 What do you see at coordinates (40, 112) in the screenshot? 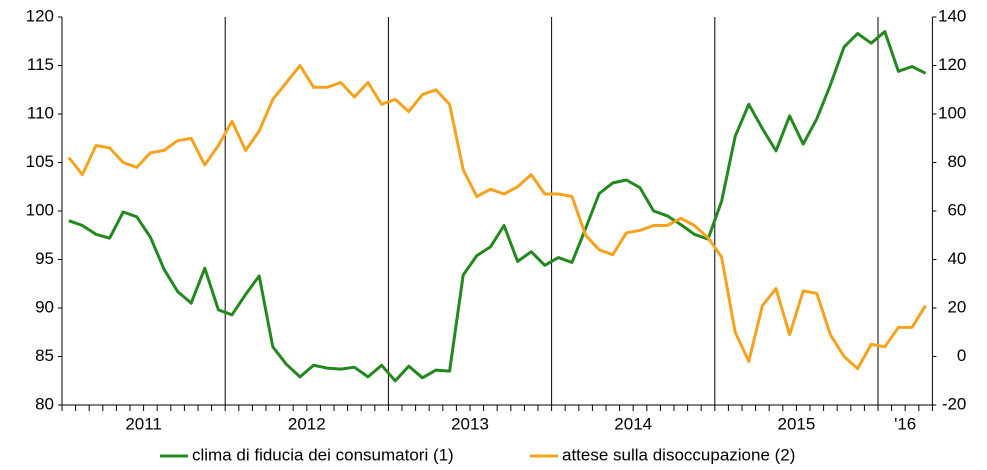
I see `y-tick-label: 110` at bounding box center [40, 112].